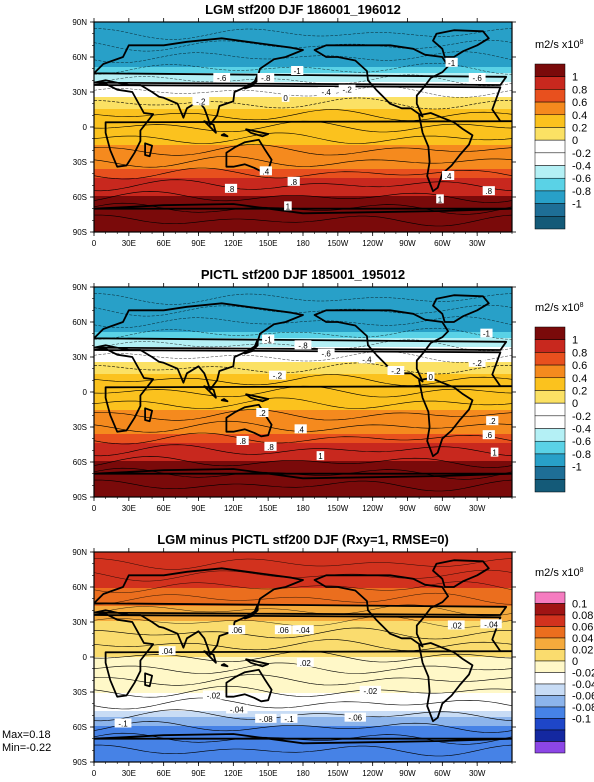  What do you see at coordinates (79, 322) in the screenshot?
I see `y-tick-label: 60N` at bounding box center [79, 322].